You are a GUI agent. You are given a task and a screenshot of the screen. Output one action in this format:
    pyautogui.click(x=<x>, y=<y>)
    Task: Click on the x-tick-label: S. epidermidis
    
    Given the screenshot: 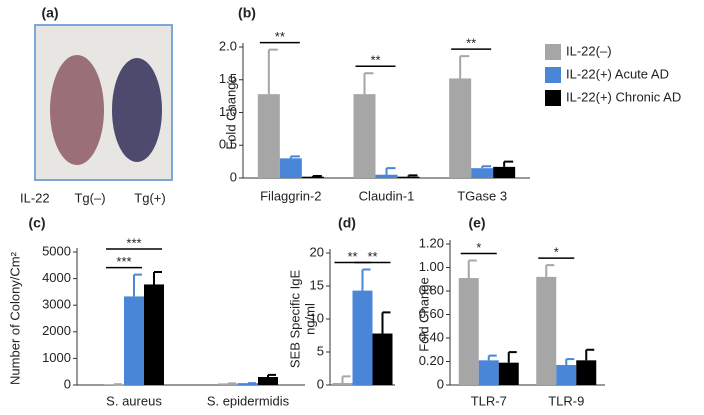 What is the action you would take?
    pyautogui.click(x=248, y=400)
    